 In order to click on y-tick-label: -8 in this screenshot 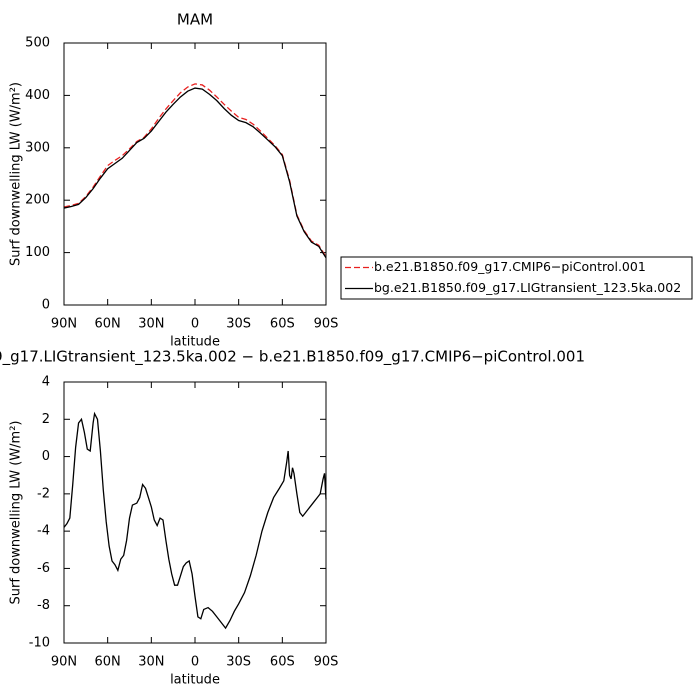, I will do `click(43, 605)`.